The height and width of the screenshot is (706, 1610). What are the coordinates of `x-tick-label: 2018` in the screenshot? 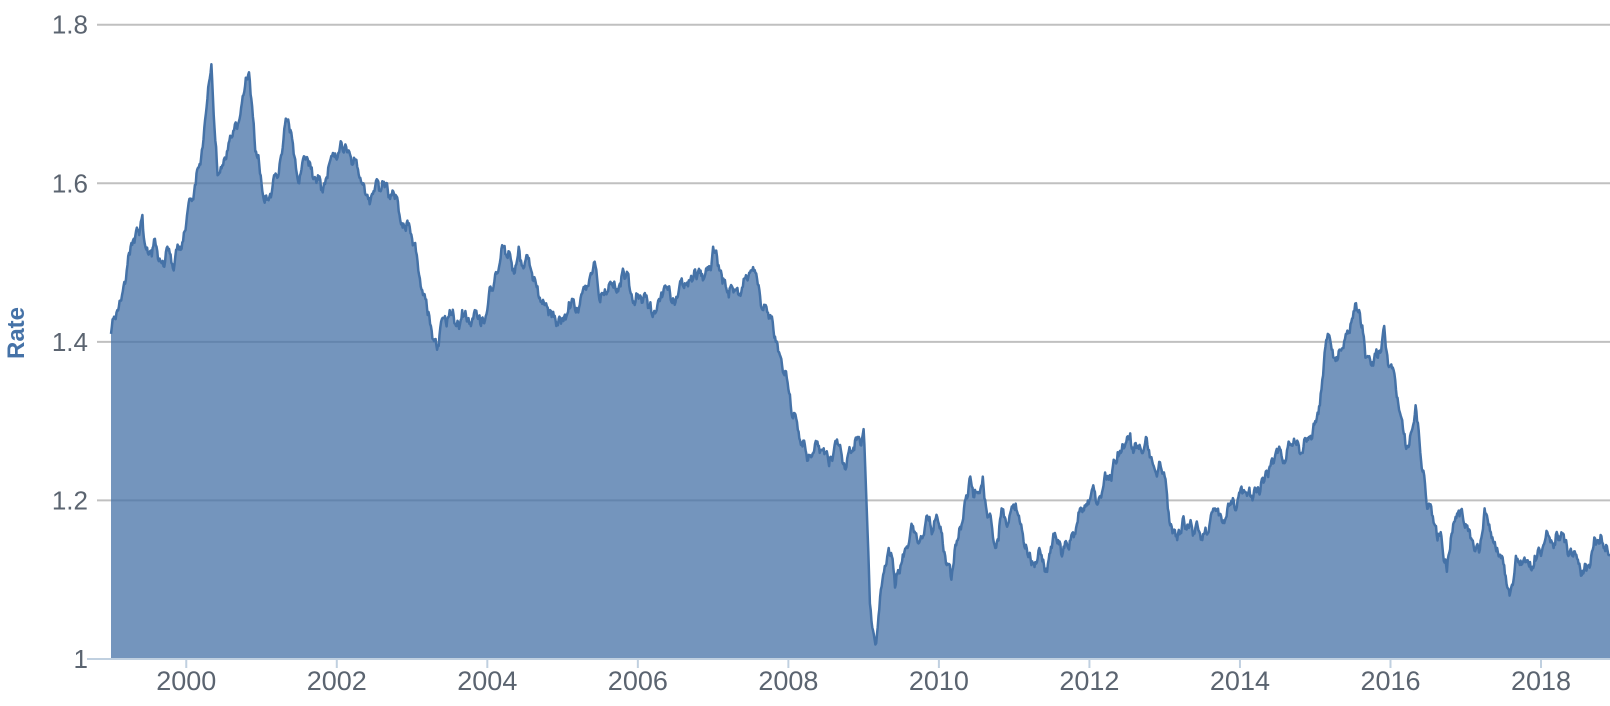 It's located at (1541, 681).